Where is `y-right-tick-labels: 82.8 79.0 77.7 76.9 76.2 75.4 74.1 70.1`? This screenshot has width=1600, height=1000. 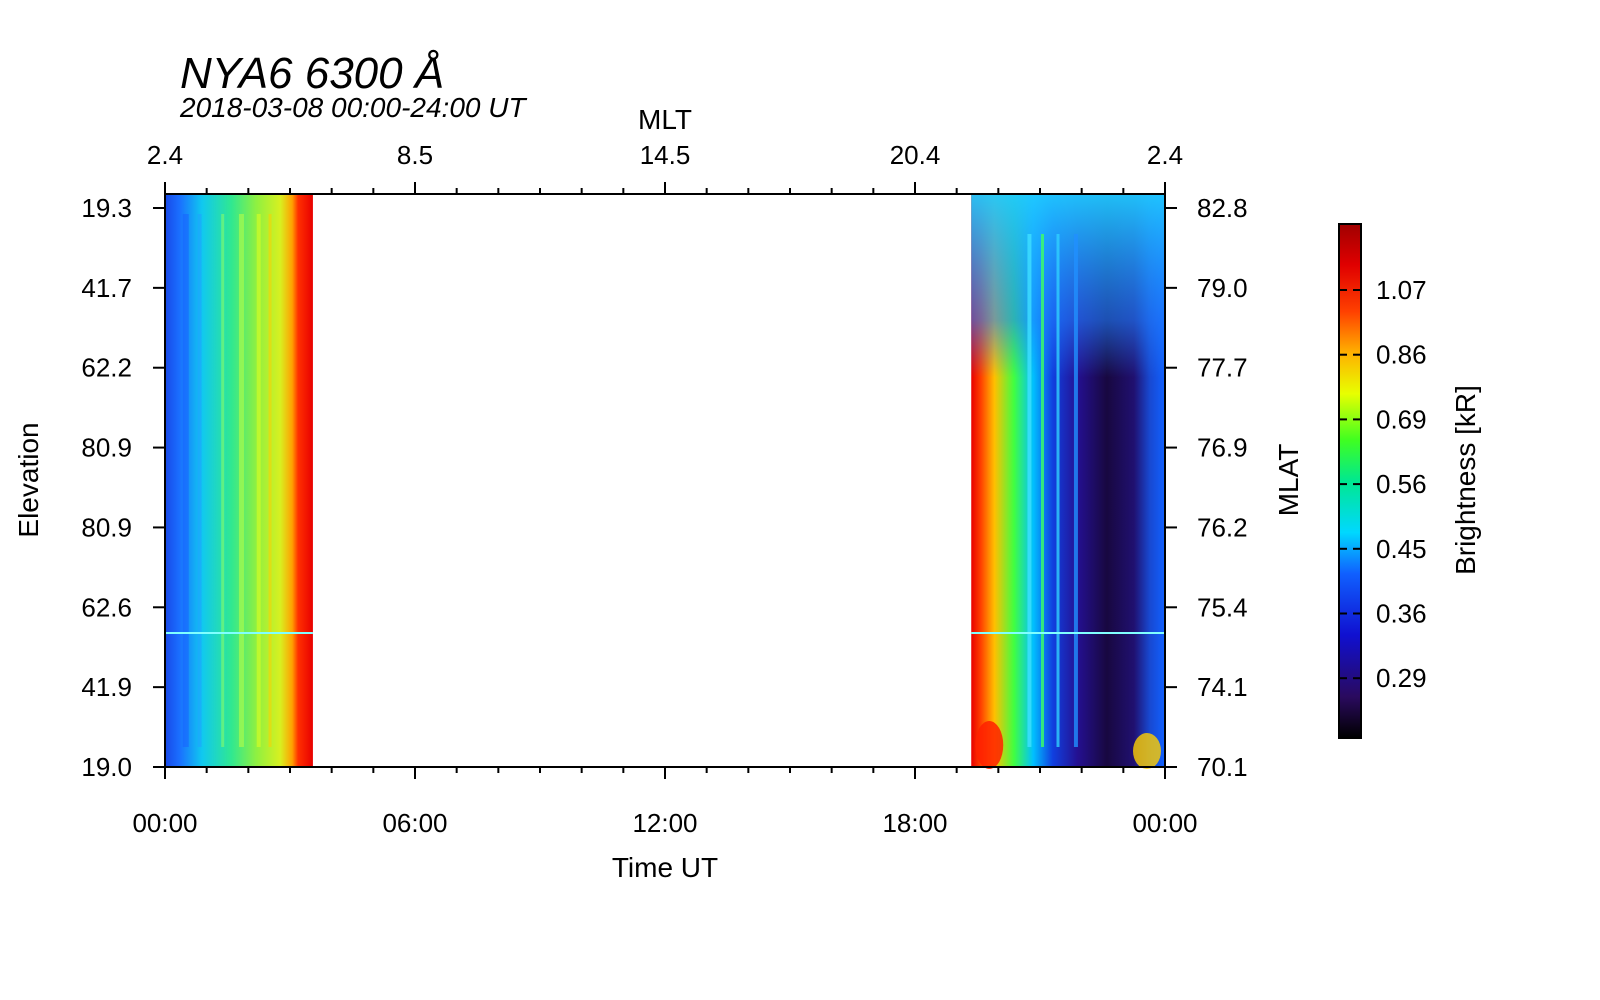
y-right-tick-labels: 82.8 79.0 77.7 76.9 76.2 75.4 74.1 70.1 is located at coordinates (1222, 487).